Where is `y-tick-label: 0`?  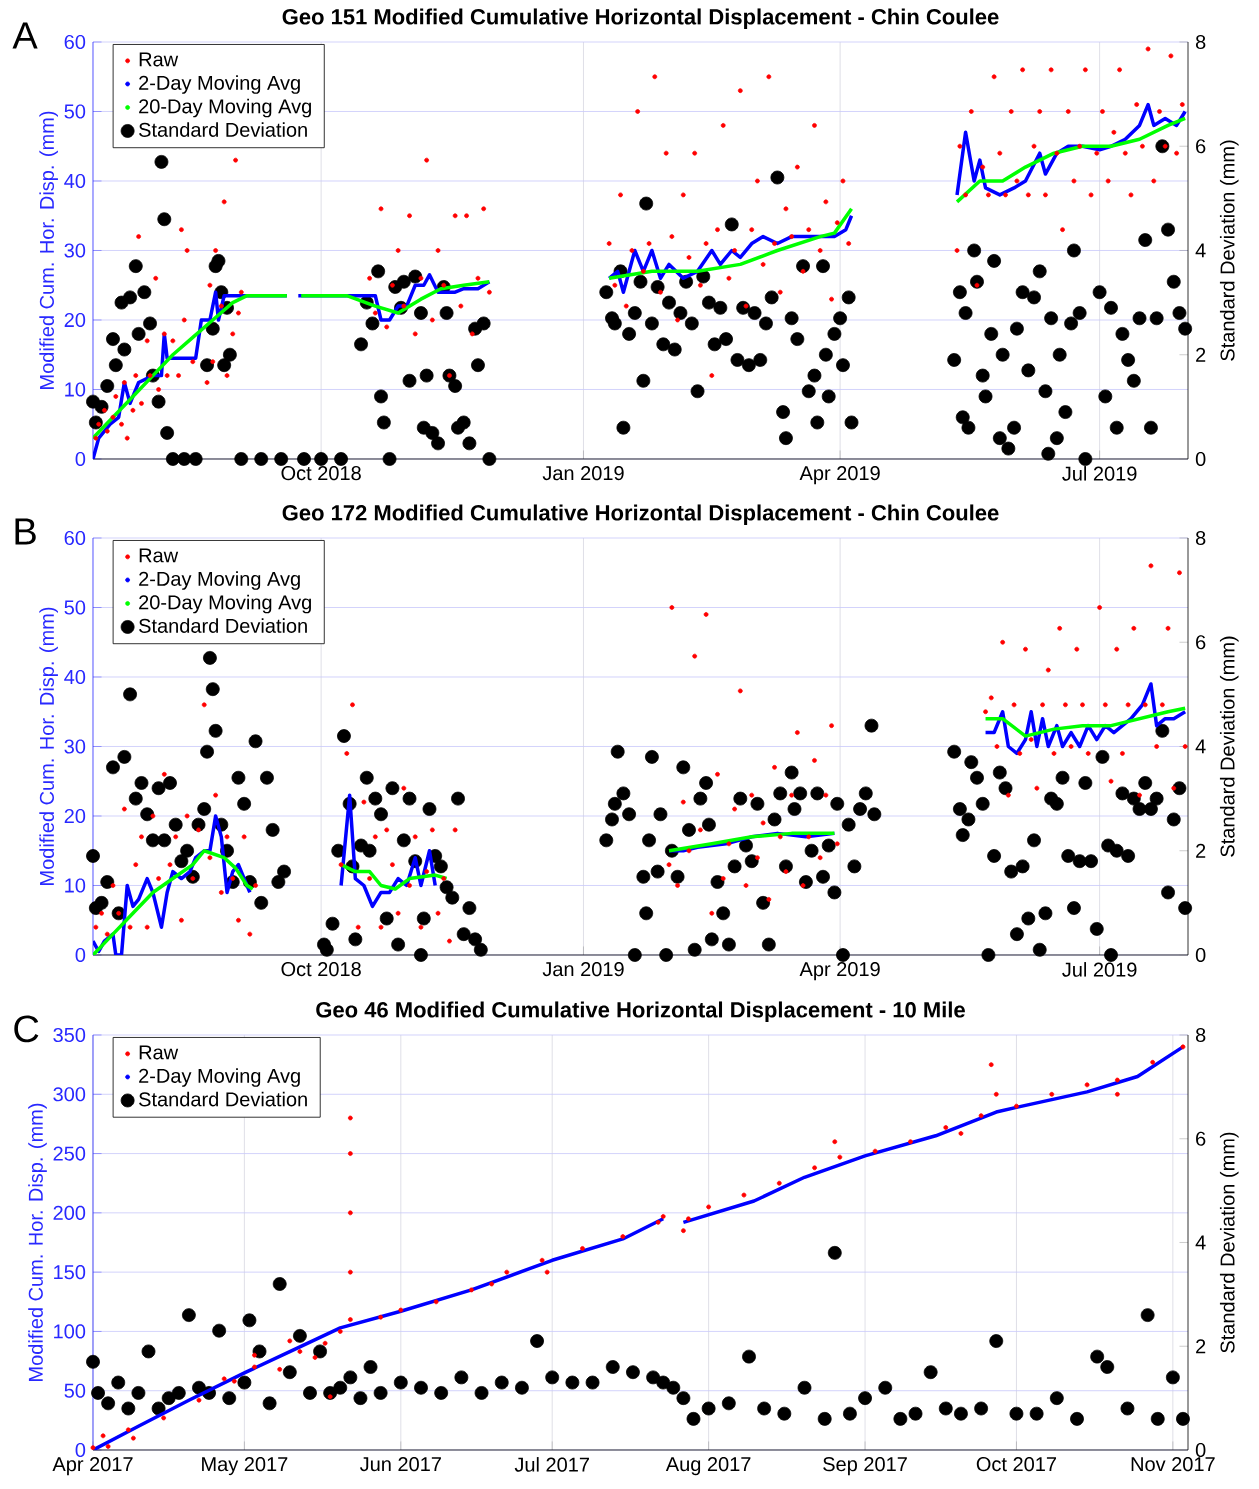 y-tick-label: 0 is located at coordinates (80, 955).